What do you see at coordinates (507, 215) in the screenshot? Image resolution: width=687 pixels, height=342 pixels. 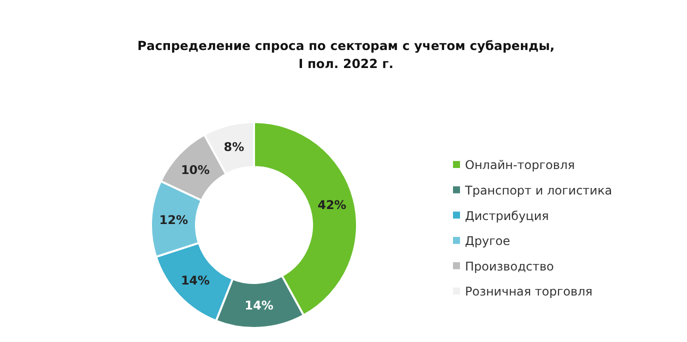 I see `legend-label: Дистрибуция` at bounding box center [507, 215].